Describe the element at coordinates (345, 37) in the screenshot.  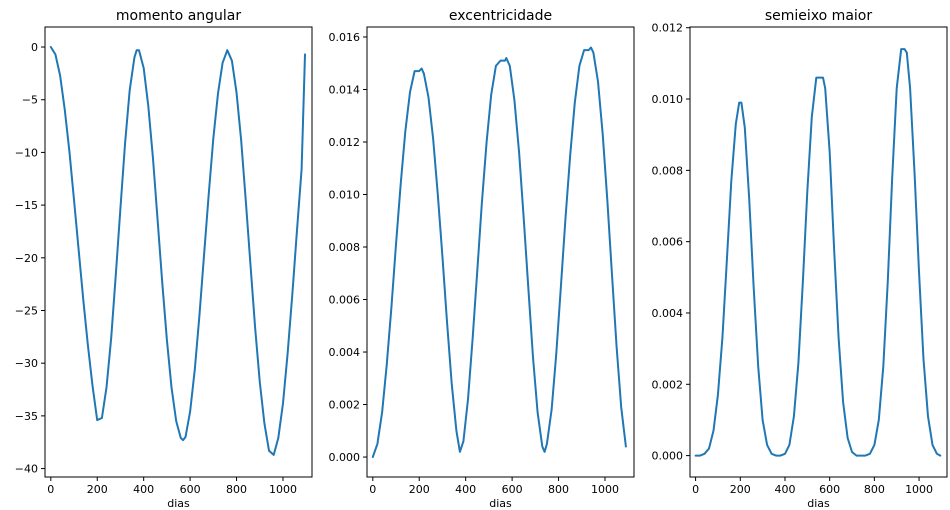
I see `y-tick-label: 0.016` at that location.